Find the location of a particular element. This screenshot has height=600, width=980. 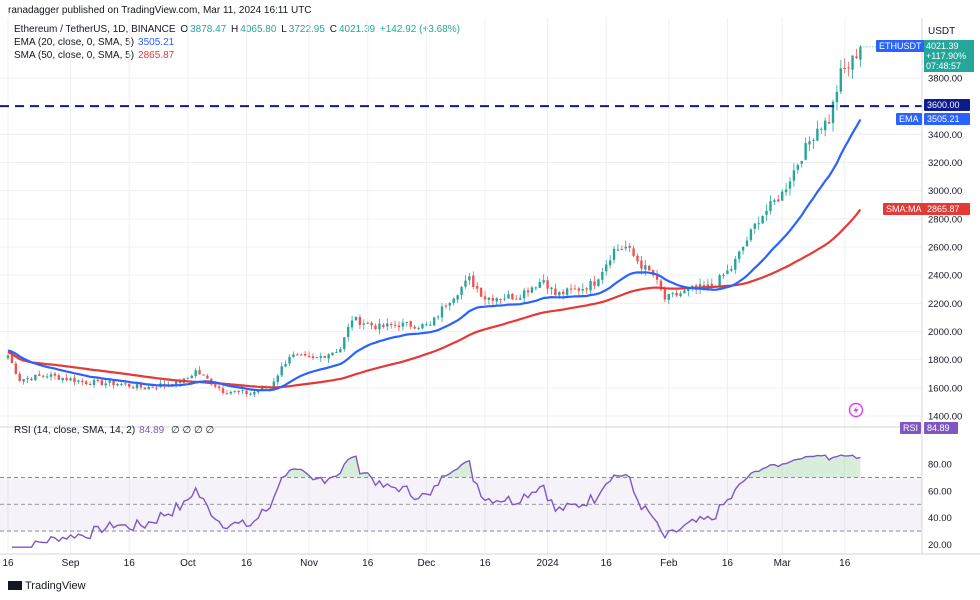

y-tick-label: 1600.00 is located at coordinates (945, 388).